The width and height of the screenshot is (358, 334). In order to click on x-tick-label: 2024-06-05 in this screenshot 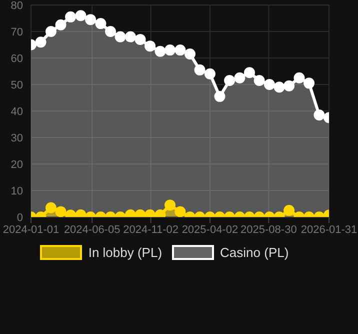, I will do `click(92, 230)`.